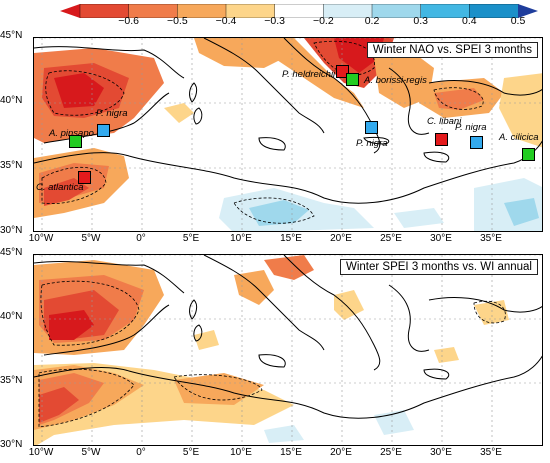  I want to click on colorbar-tick-label: −0.2, so click(323, 21).